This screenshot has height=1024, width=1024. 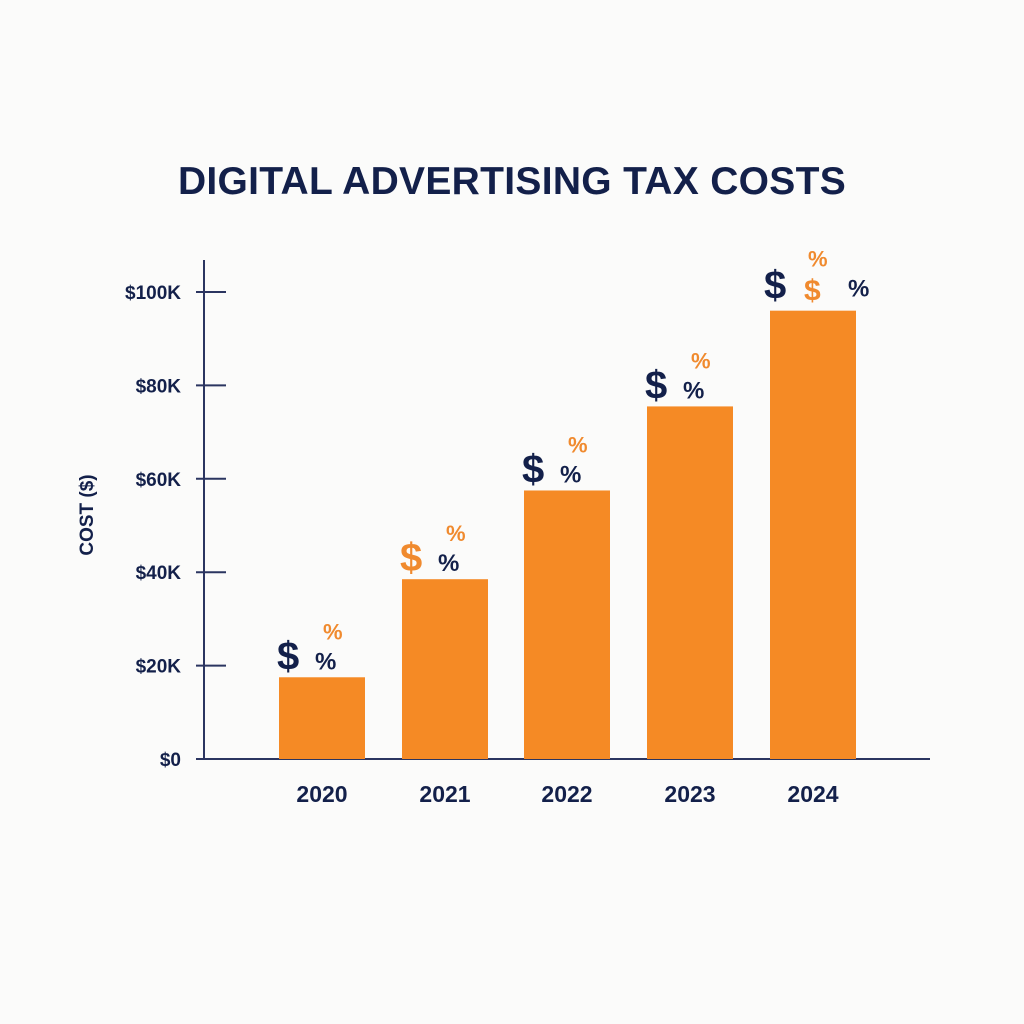 What do you see at coordinates (87, 514) in the screenshot?
I see `y-axis-title: COST ($)` at bounding box center [87, 514].